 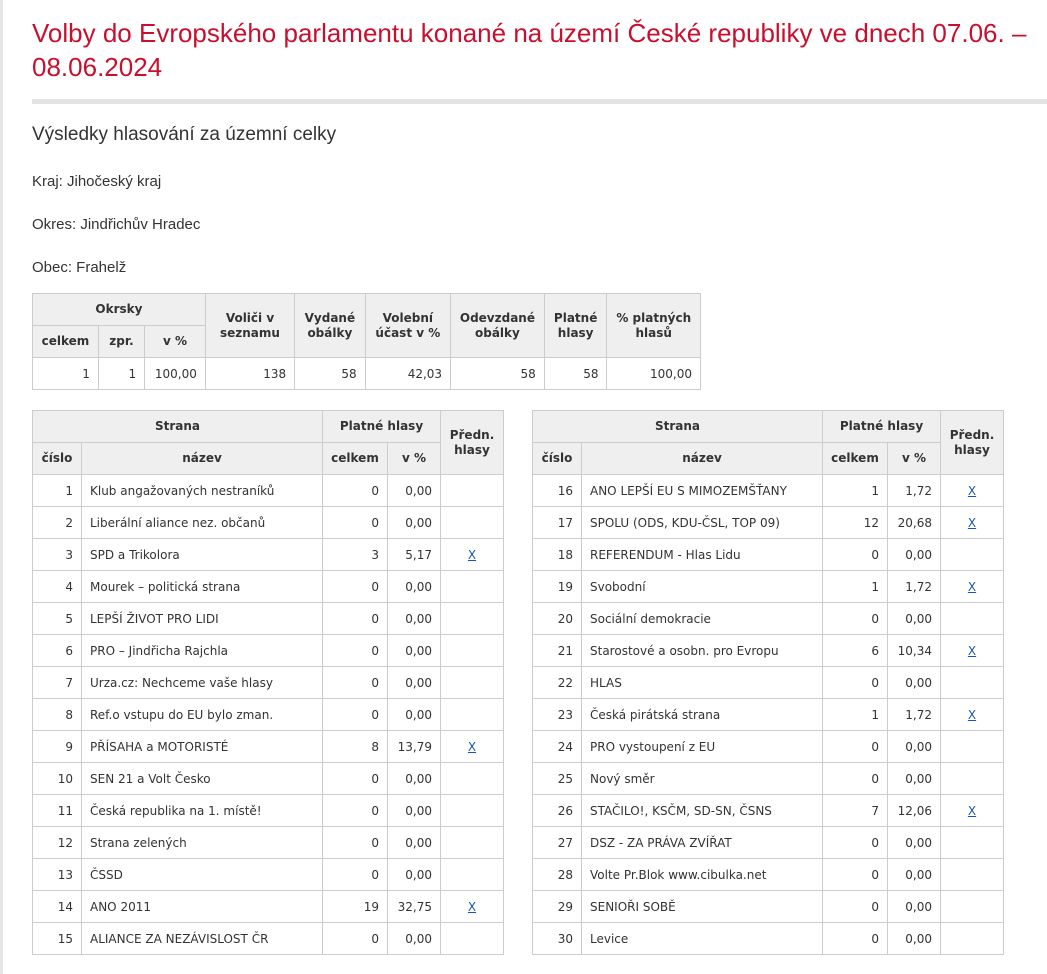 I want to click on header-strana: Strana, so click(x=677, y=426).